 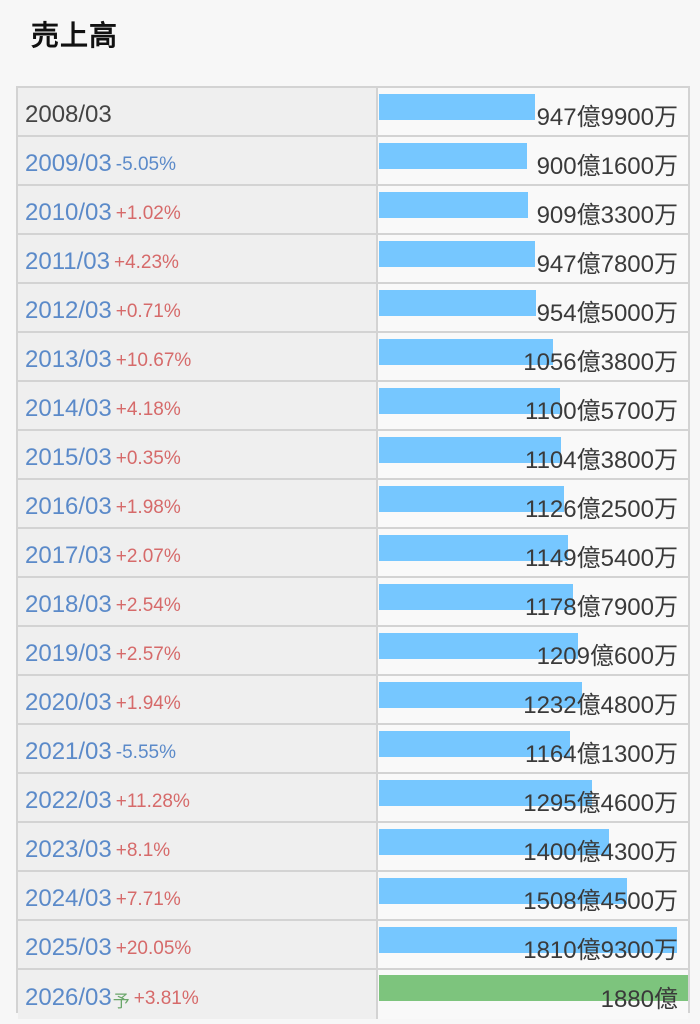 I want to click on value-cell: 1056億3800万, so click(x=533, y=356).